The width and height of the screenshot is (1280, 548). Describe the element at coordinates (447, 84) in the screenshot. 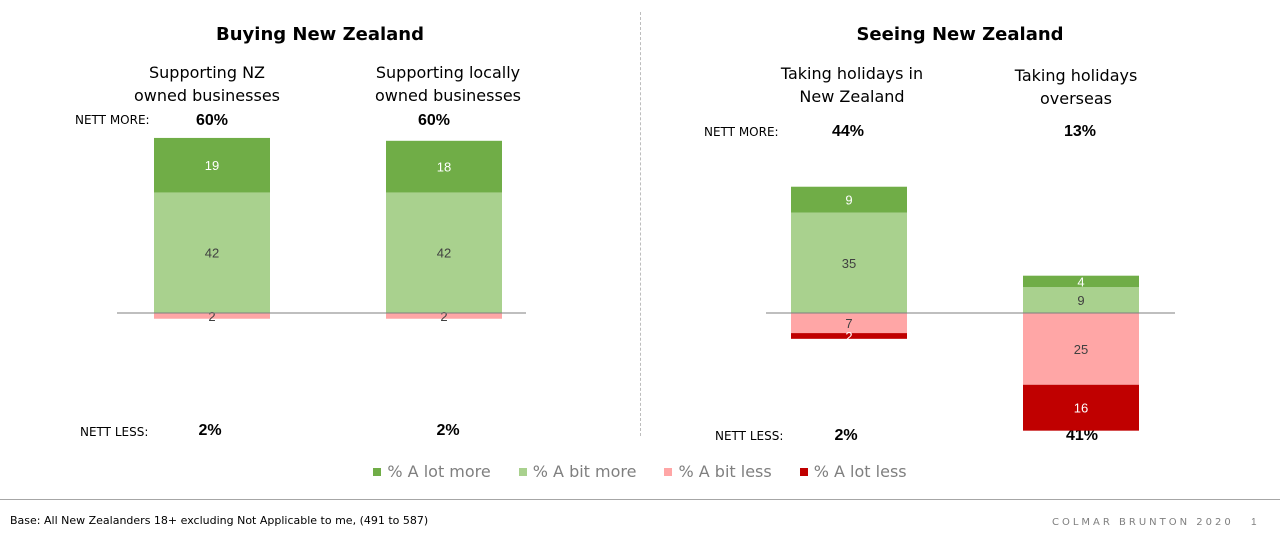

I see `category-label: Supporting locally owned businesses` at that location.